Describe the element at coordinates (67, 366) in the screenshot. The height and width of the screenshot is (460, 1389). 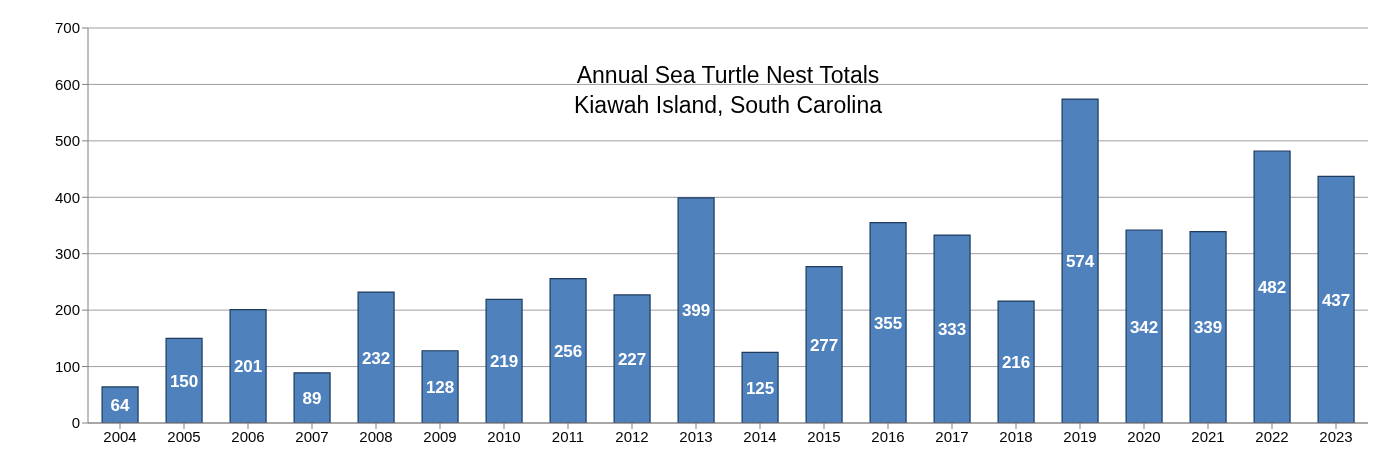
I see `y-tick-label: 100` at that location.